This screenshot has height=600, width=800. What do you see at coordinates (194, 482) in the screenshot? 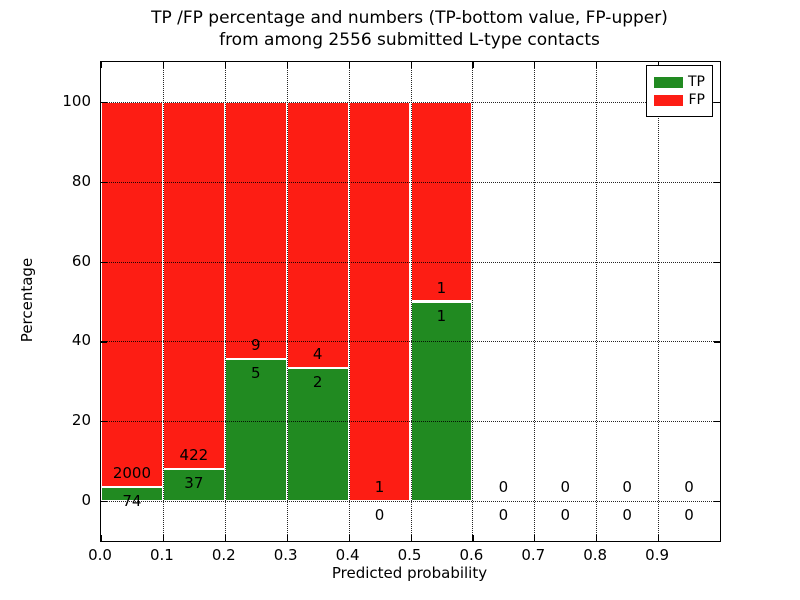
I see `tp-count-label: 37` at bounding box center [194, 482].